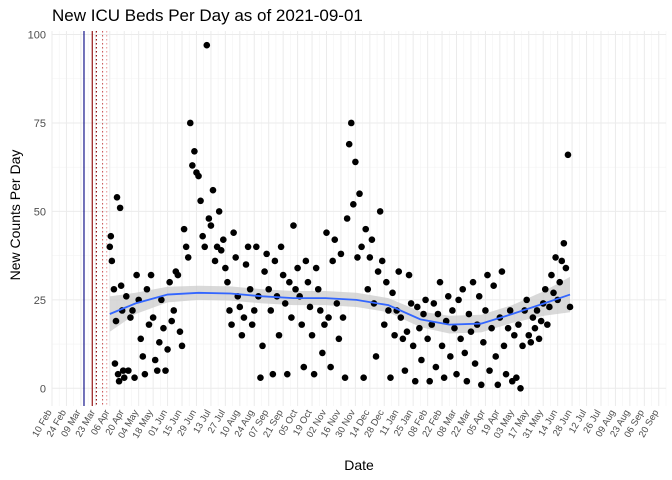 The width and height of the screenshot is (672, 480). Describe the element at coordinates (340, 305) in the screenshot. I see `confidence-band` at that location.